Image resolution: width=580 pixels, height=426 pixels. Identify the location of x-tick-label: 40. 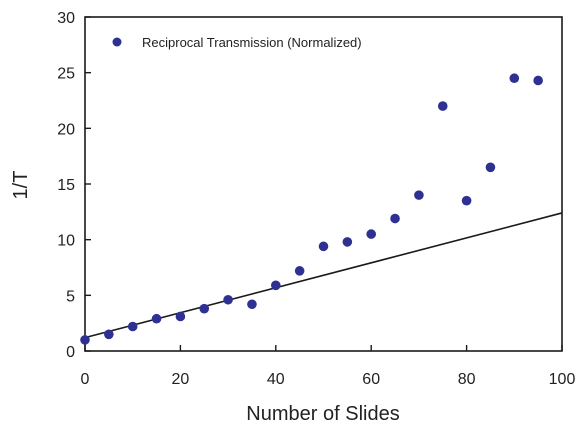
(276, 379).